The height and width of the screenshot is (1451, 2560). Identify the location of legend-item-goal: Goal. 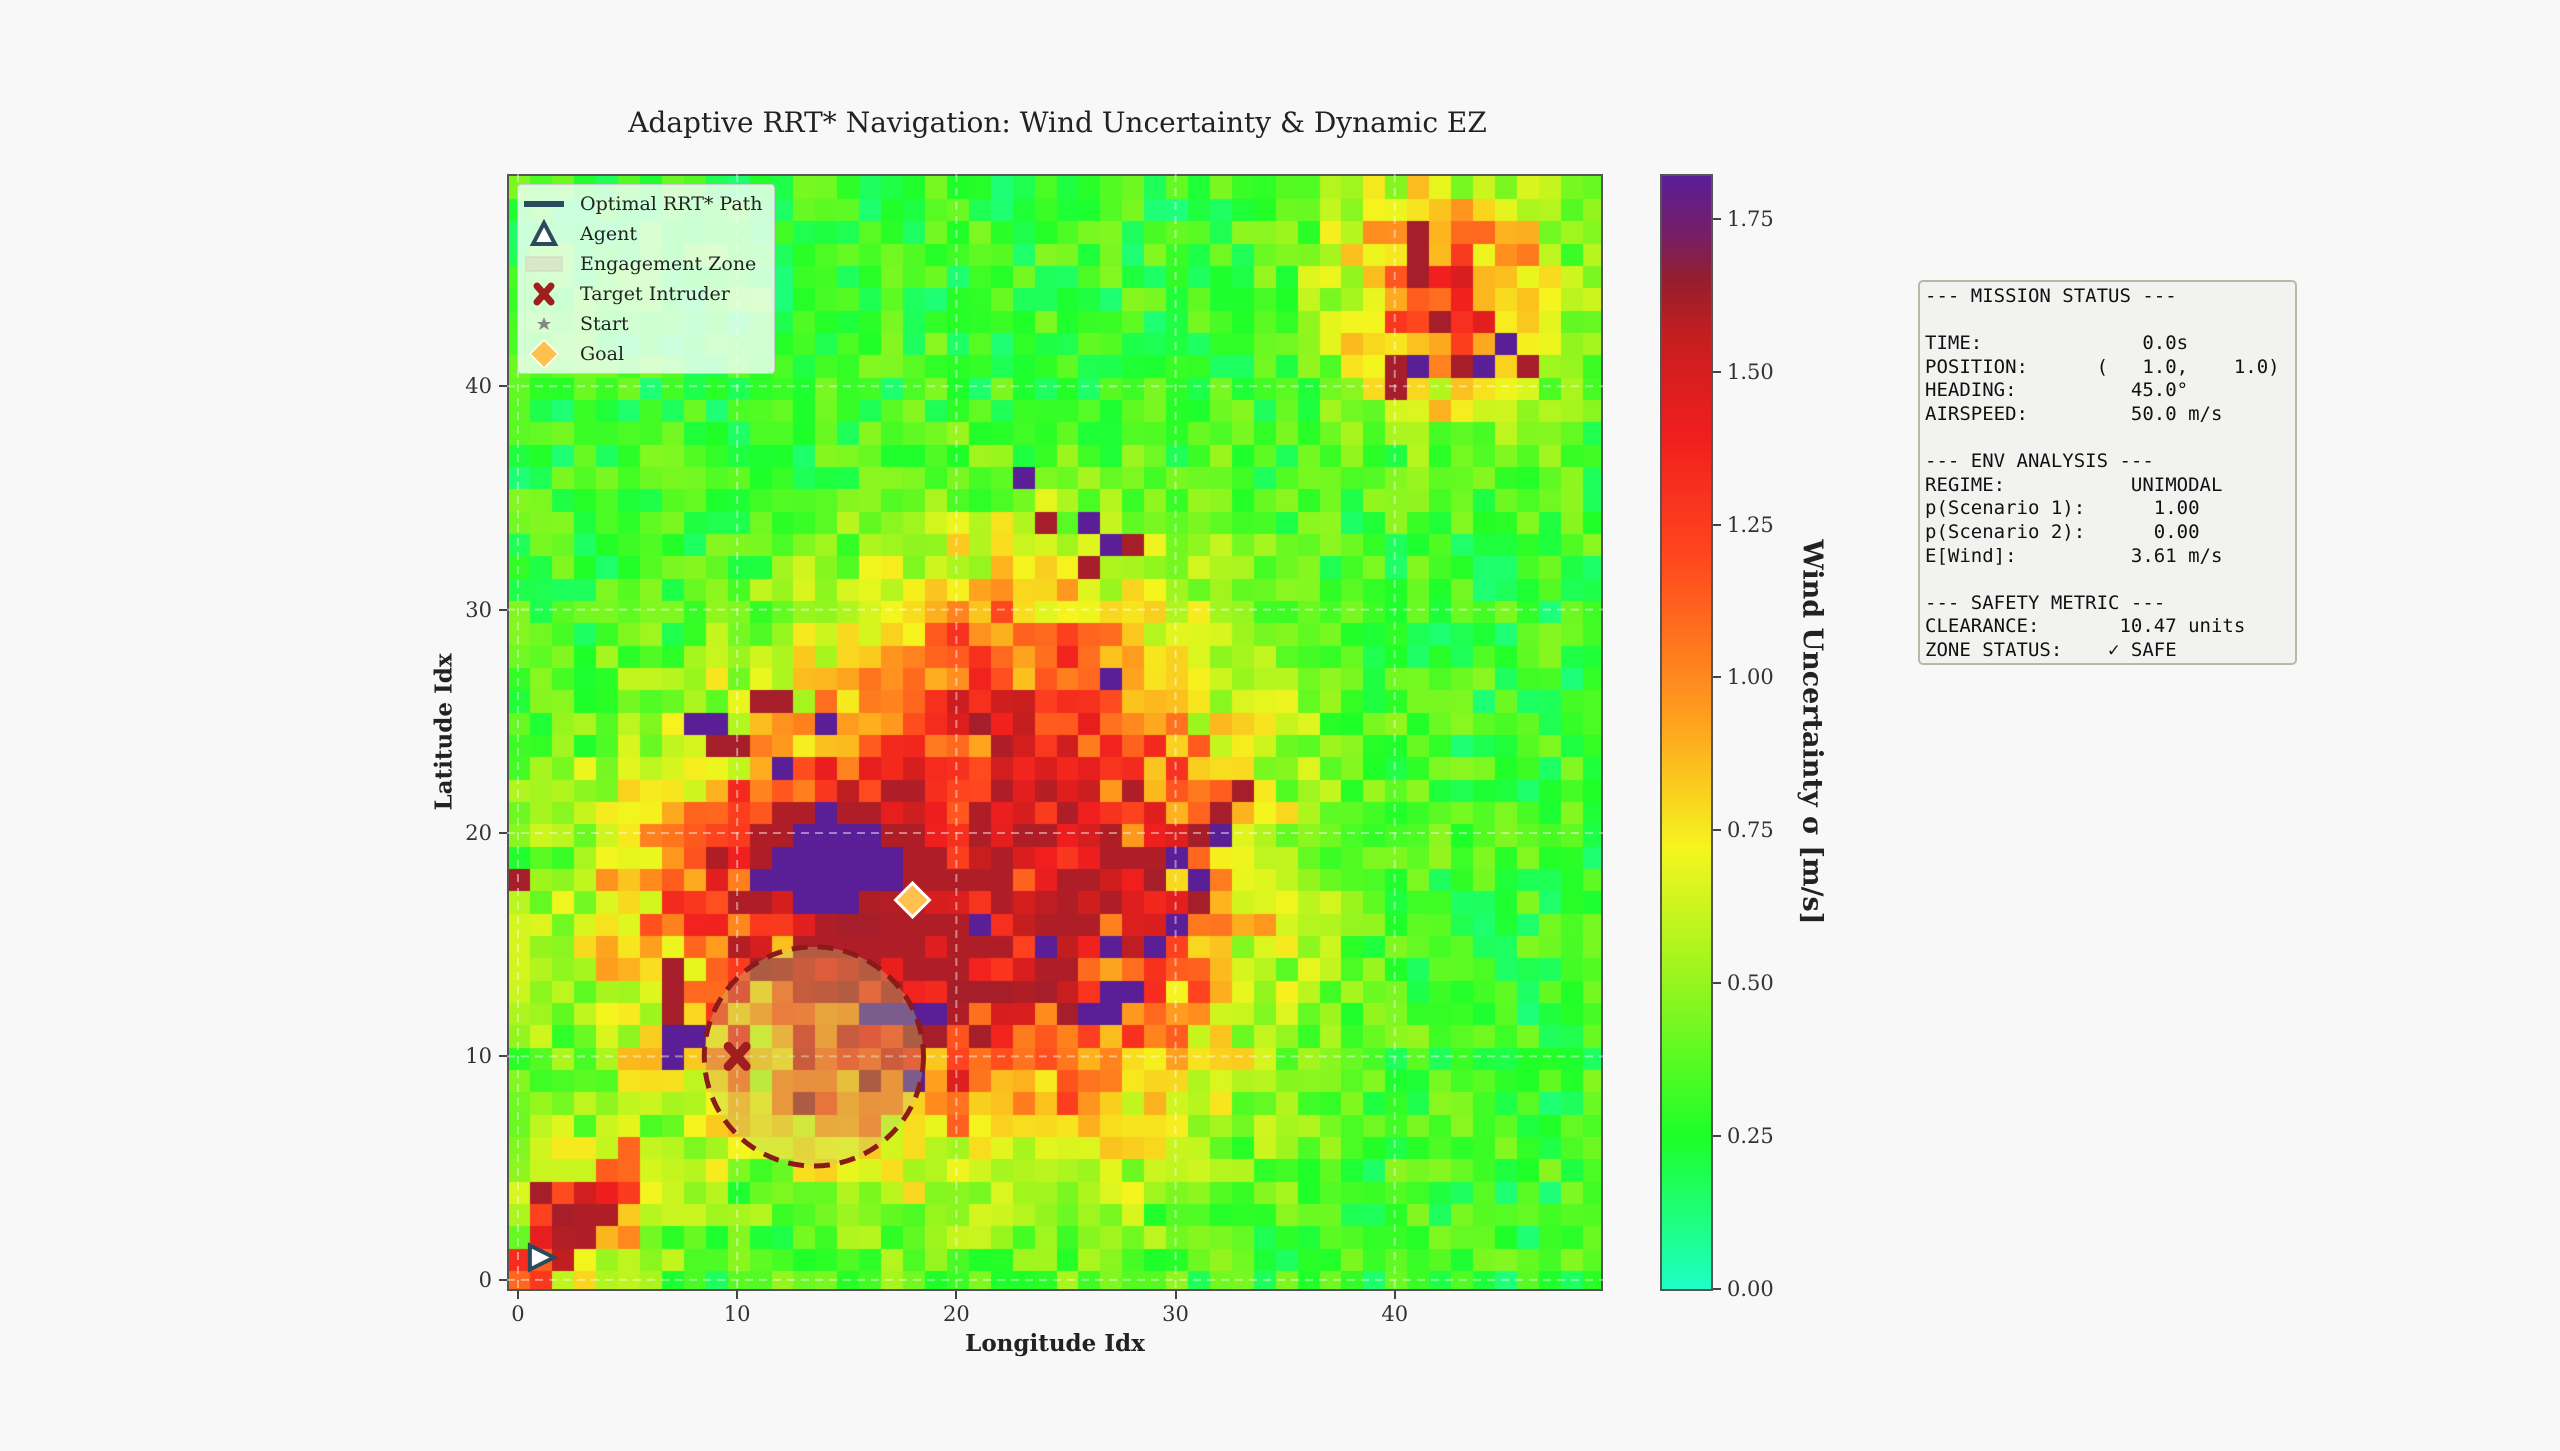
(571, 354).